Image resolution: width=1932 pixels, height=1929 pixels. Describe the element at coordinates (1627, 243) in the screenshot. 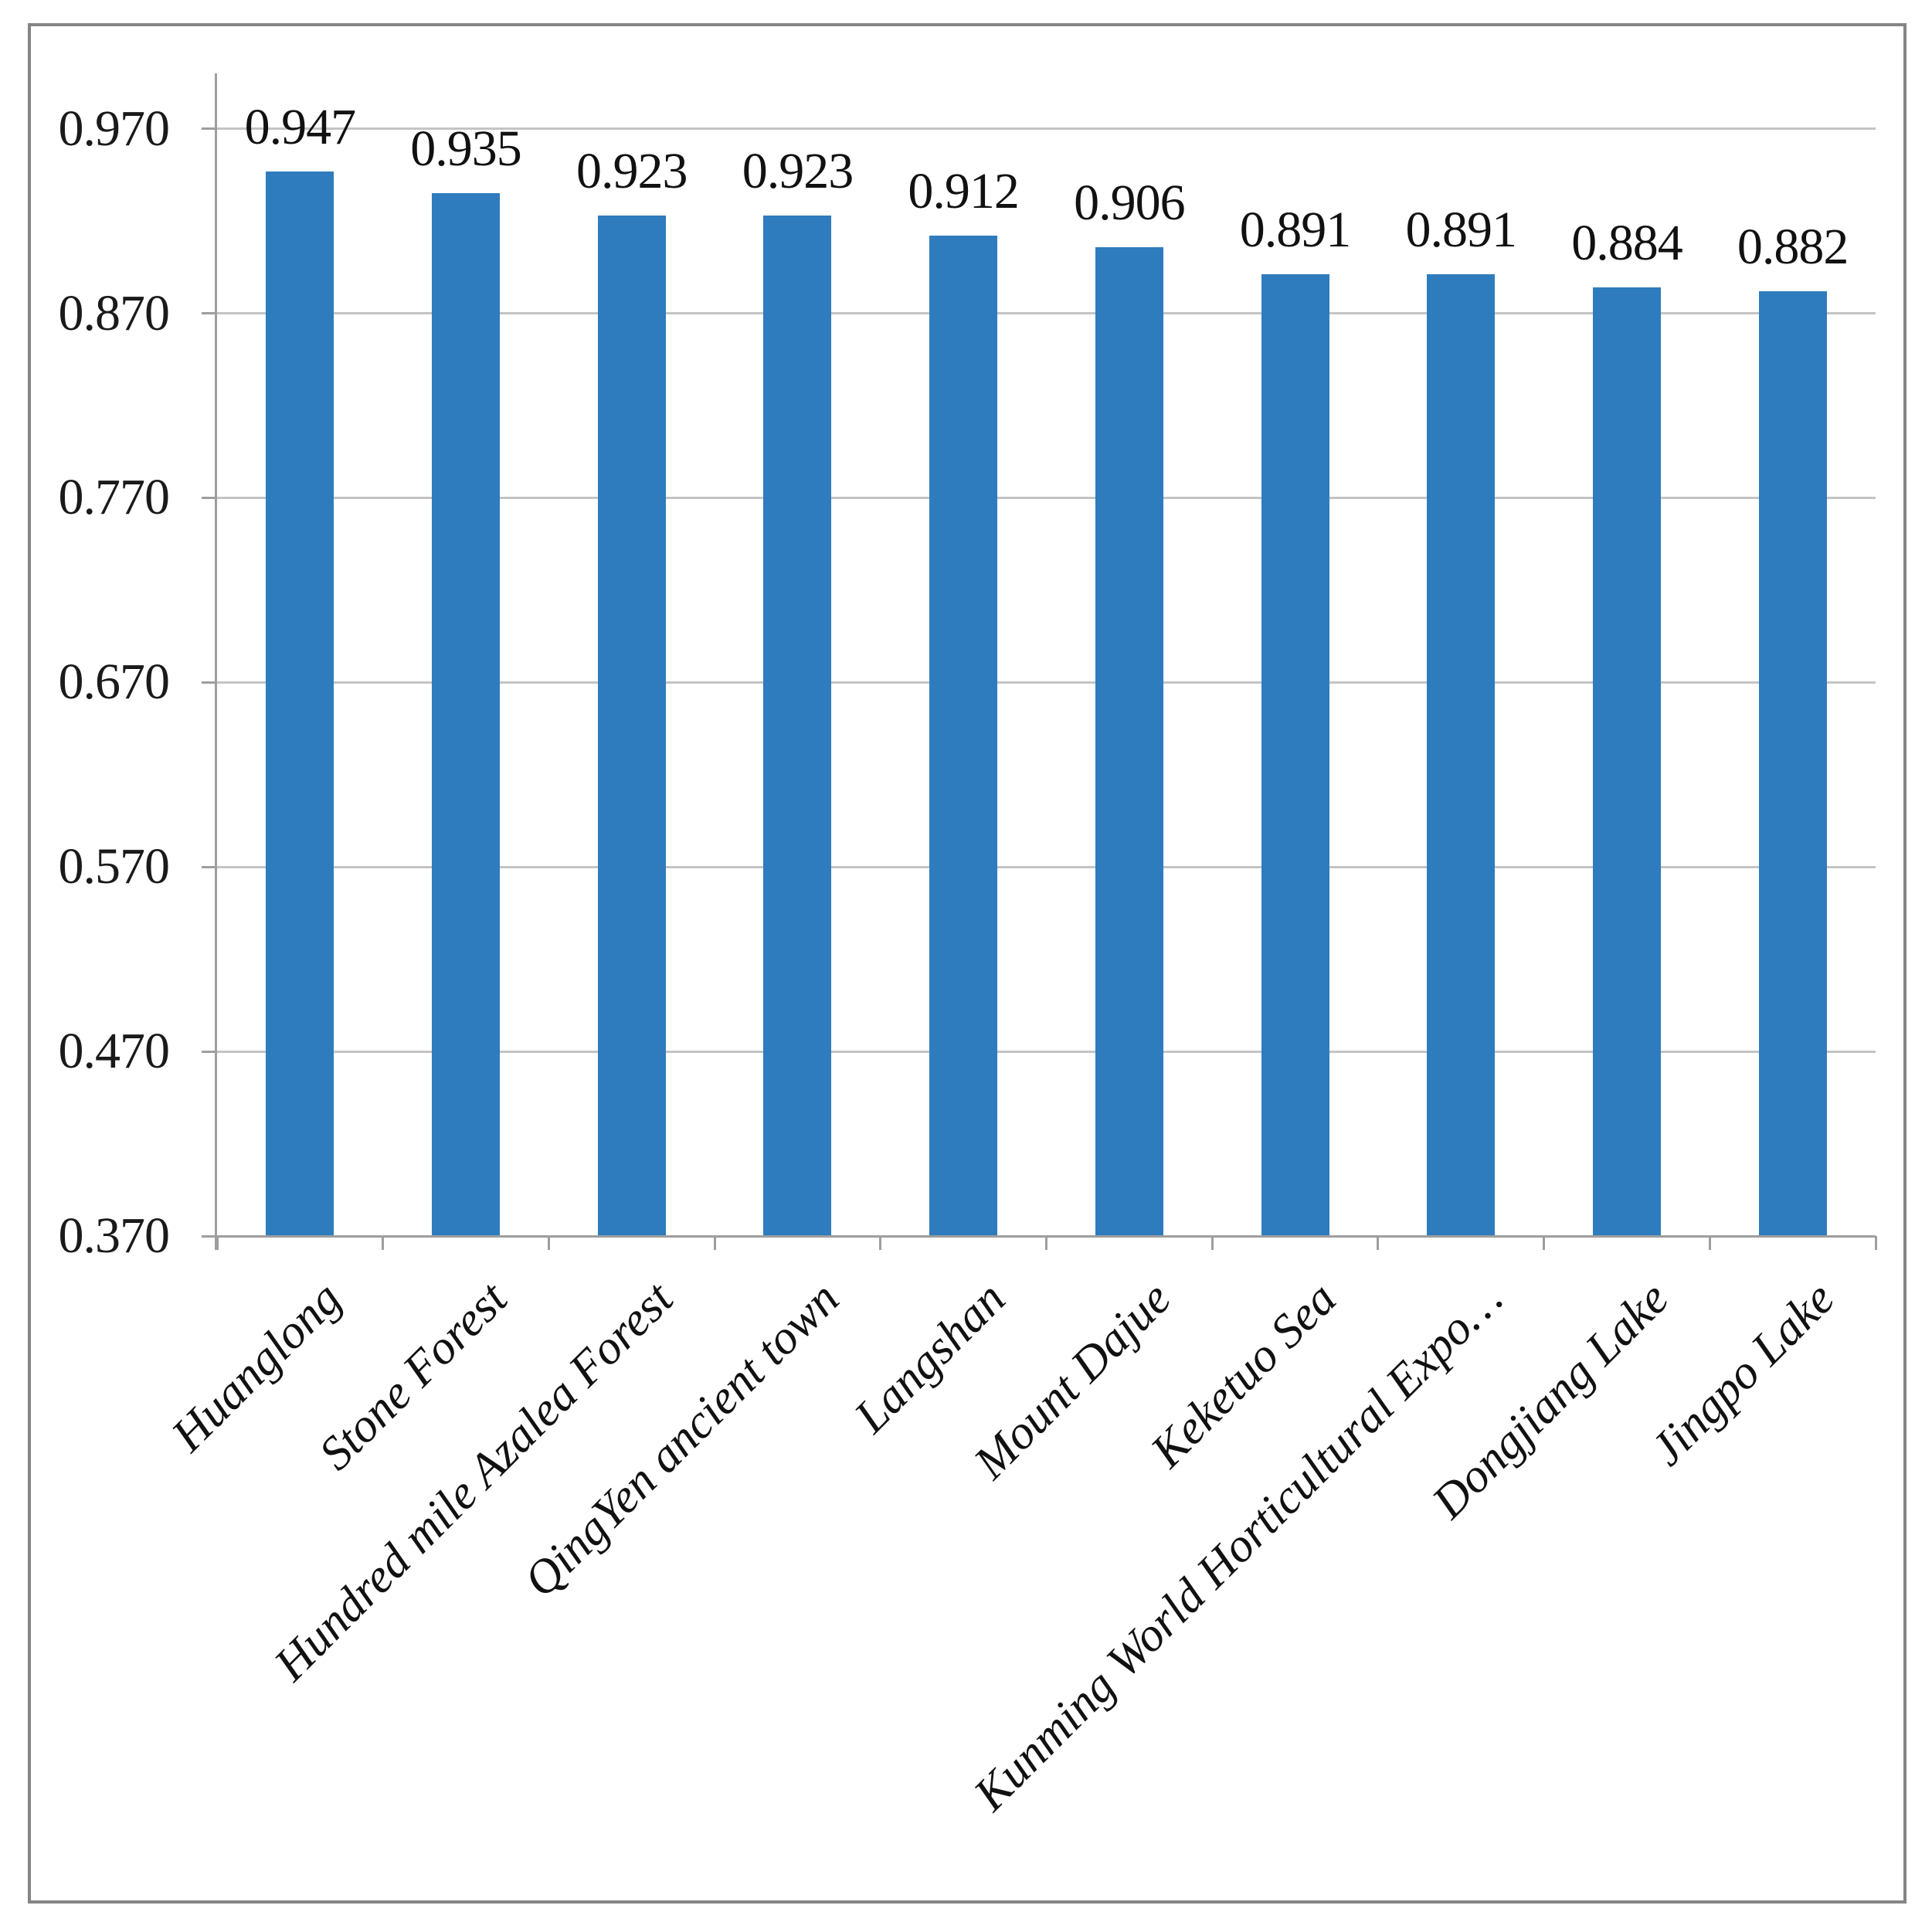

I see `bar-value-label: 0.884` at that location.